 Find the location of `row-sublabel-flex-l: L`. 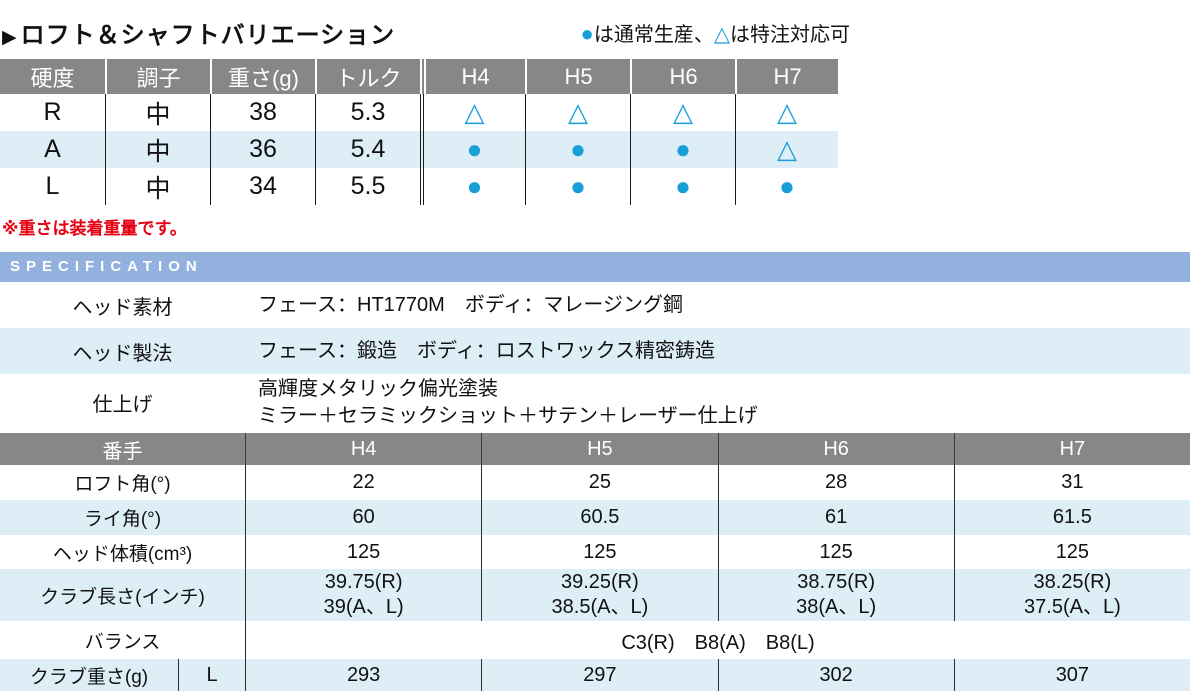

row-sublabel-flex-l: L is located at coordinates (211, 675).